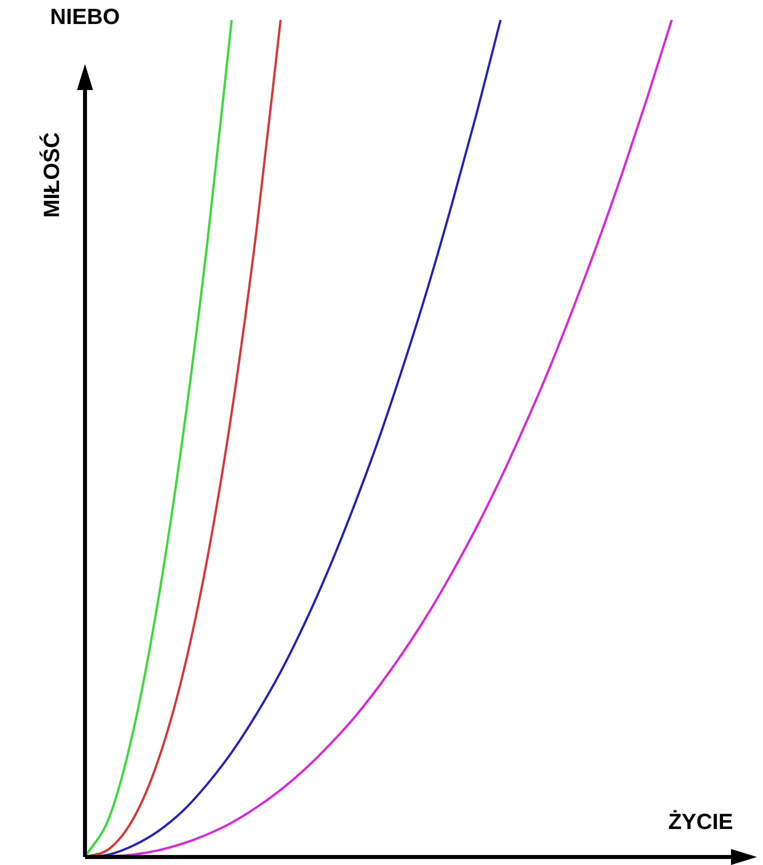 The height and width of the screenshot is (865, 763). Describe the element at coordinates (85, 17) in the screenshot. I see `annotation: NIEBO` at that location.